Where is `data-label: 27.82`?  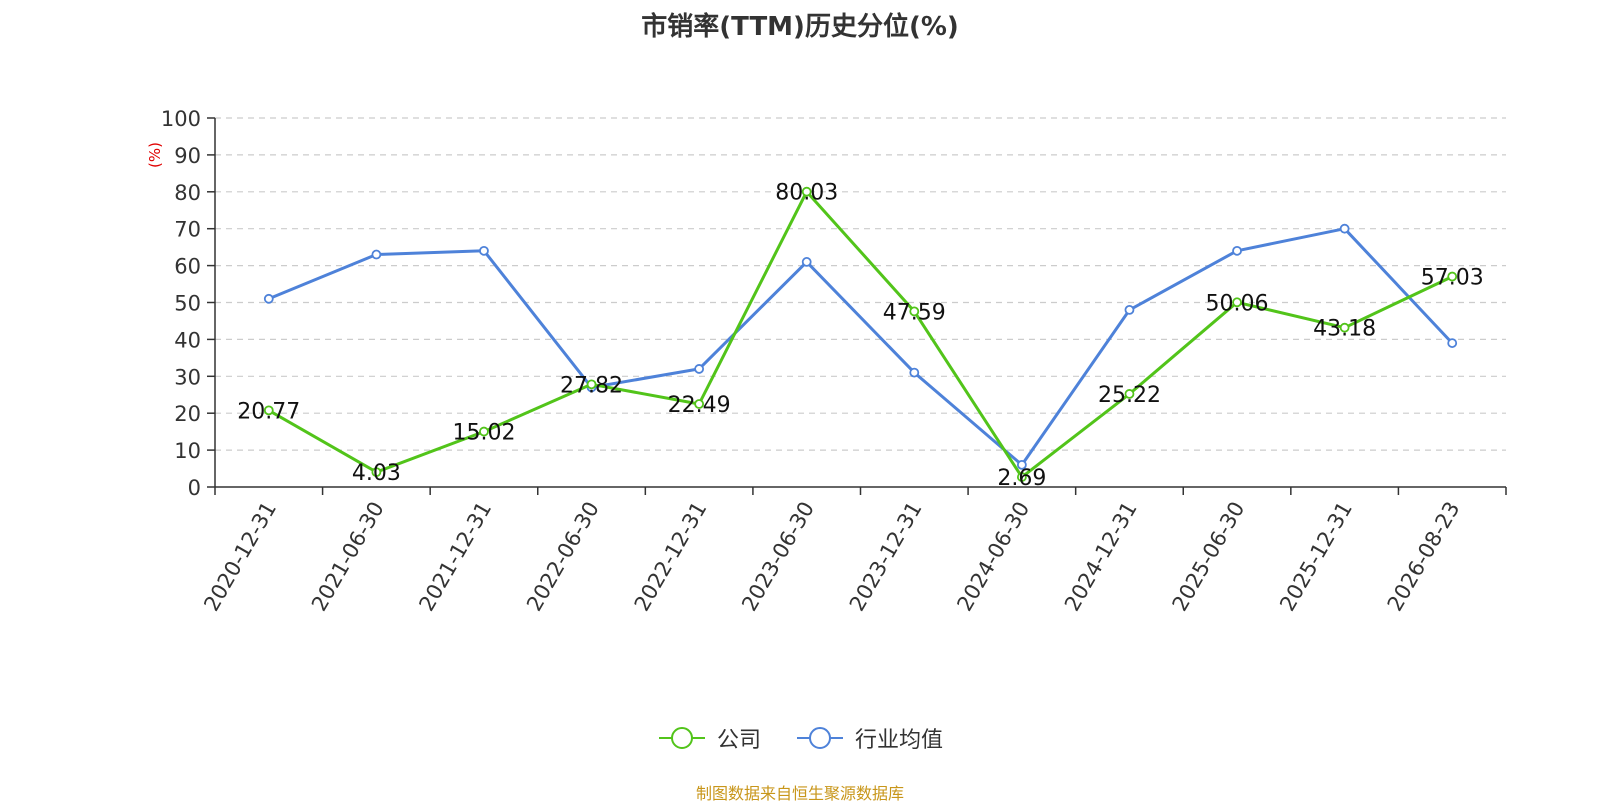 data-label: 27.82 is located at coordinates (591, 385).